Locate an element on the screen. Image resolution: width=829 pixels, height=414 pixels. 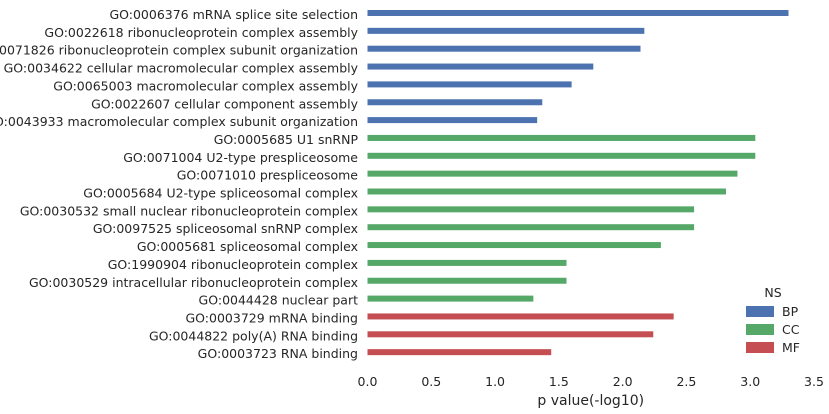
x-tick-label: 3.0 is located at coordinates (750, 381).